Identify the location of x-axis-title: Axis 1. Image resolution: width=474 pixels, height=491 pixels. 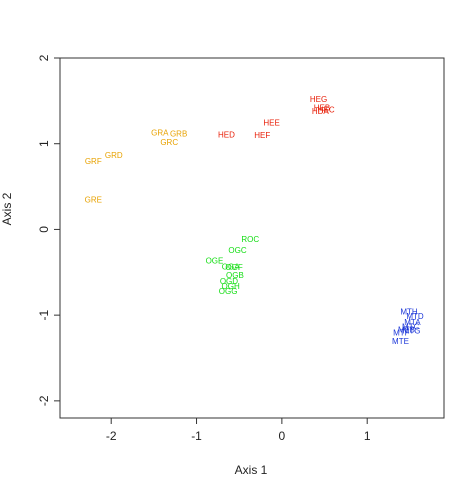
(251, 470).